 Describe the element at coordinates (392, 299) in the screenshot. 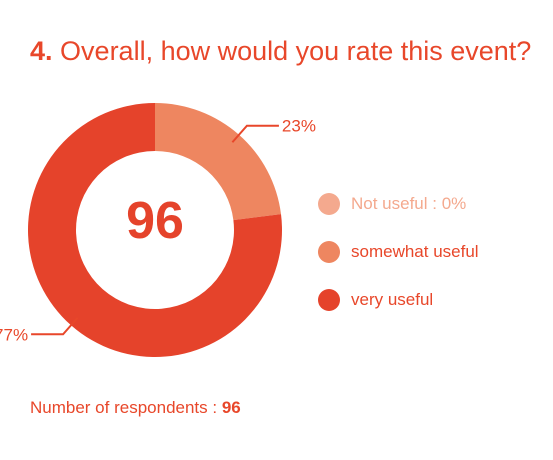

I see `legend-label: very useful` at that location.